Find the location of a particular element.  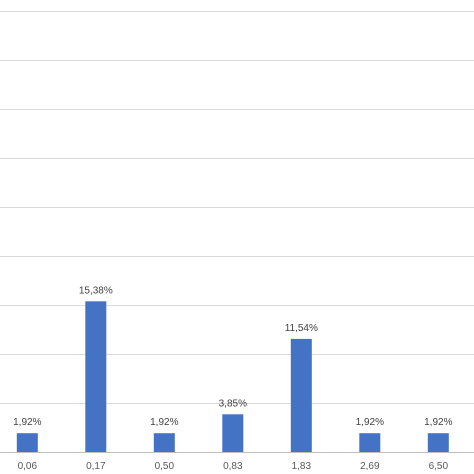

x-tick-label-5: 2,69 is located at coordinates (370, 466).